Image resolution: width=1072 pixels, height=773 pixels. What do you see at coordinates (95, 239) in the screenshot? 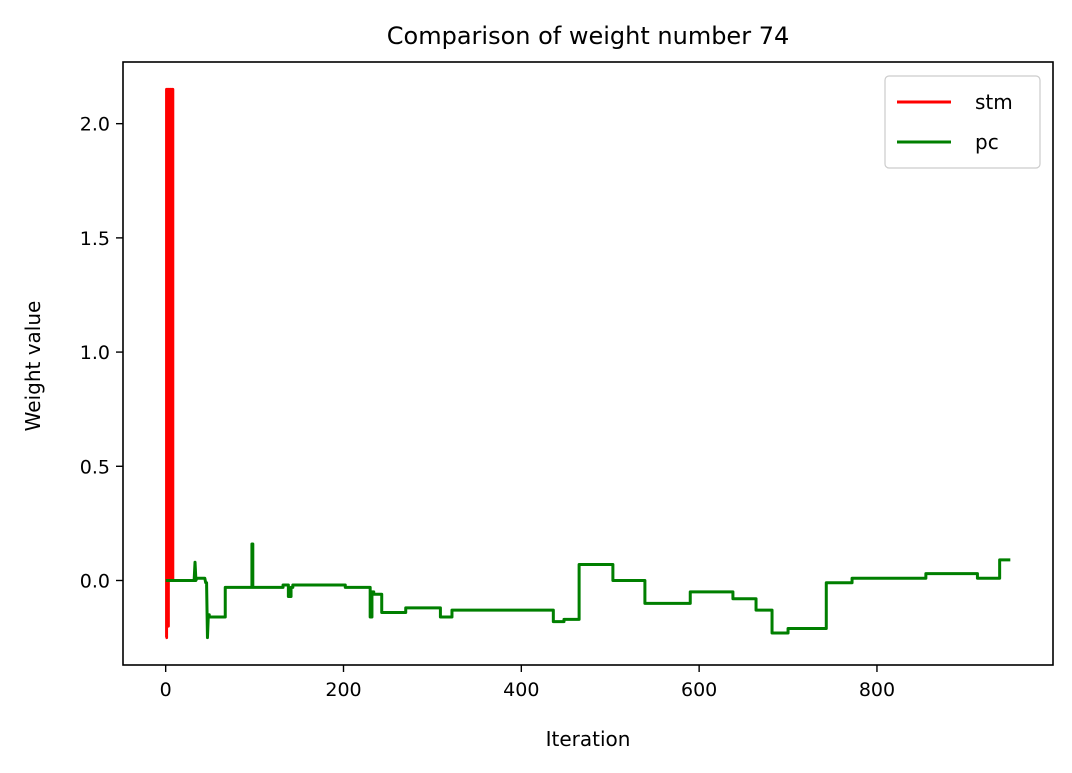
I see `y-tick-label: 1.5` at bounding box center [95, 239].